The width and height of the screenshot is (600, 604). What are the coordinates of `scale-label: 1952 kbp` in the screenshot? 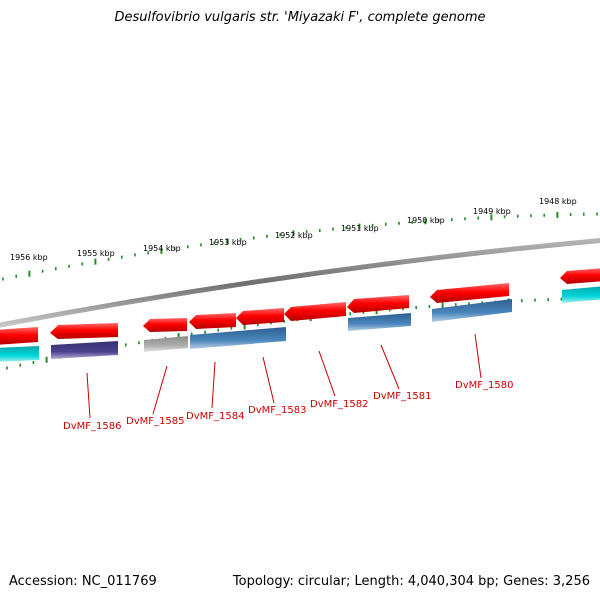 It's located at (294, 235).